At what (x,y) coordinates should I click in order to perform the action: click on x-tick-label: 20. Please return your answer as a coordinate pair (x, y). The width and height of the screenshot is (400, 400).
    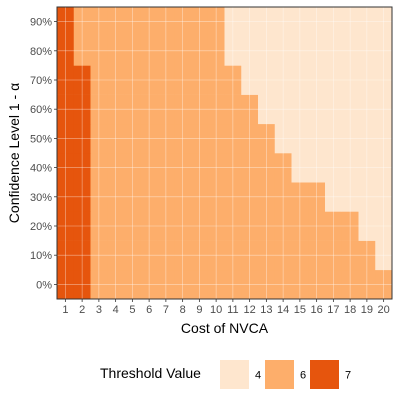
    Looking at the image, I should click on (384, 310).